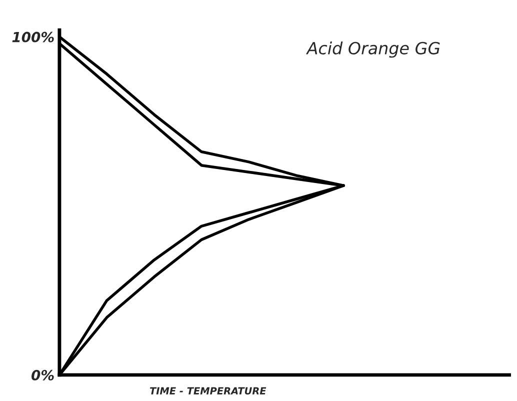 The image size is (517, 401). I want to click on y-tick-label: 0%, so click(43, 375).